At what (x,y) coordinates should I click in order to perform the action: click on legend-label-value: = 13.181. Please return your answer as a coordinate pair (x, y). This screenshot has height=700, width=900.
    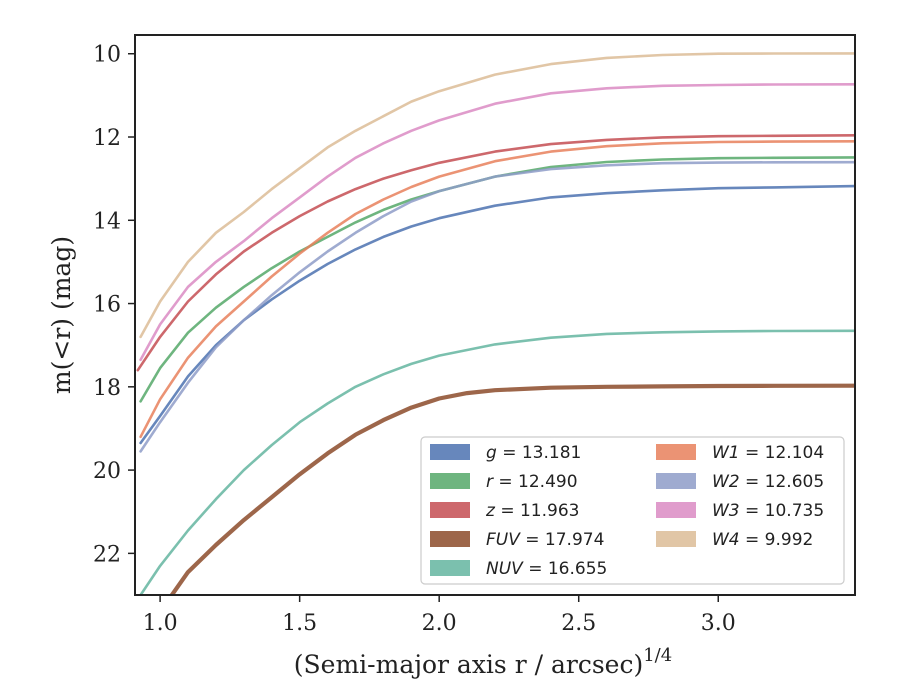
    Looking at the image, I should click on (539, 453).